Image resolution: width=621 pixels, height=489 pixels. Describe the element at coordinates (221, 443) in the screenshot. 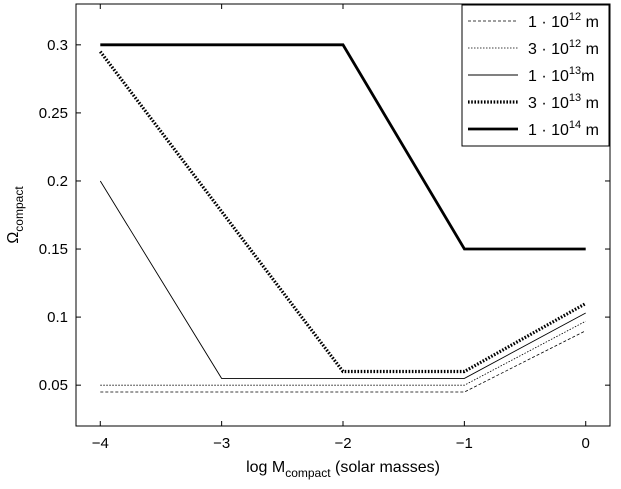

I see `x-tick-label: −3` at that location.